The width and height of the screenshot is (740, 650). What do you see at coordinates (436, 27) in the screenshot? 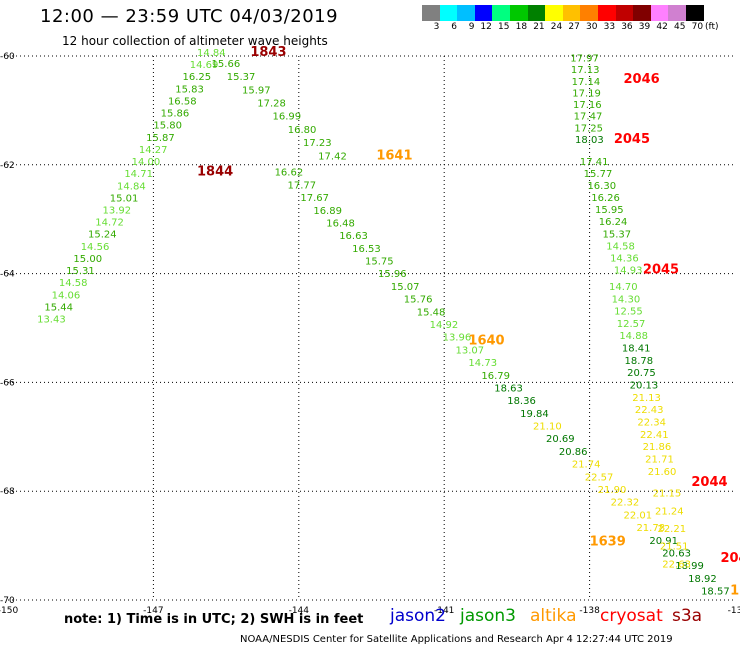
I see `scale-label: 3` at bounding box center [436, 27].